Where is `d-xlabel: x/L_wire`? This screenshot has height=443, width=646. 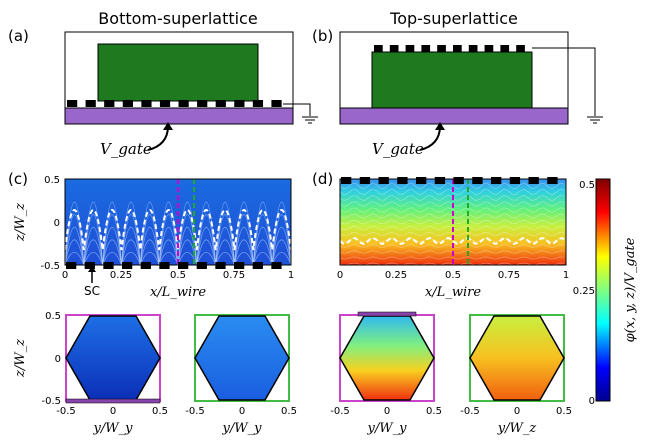
d-xlabel: x/L_wire is located at coordinates (453, 292).